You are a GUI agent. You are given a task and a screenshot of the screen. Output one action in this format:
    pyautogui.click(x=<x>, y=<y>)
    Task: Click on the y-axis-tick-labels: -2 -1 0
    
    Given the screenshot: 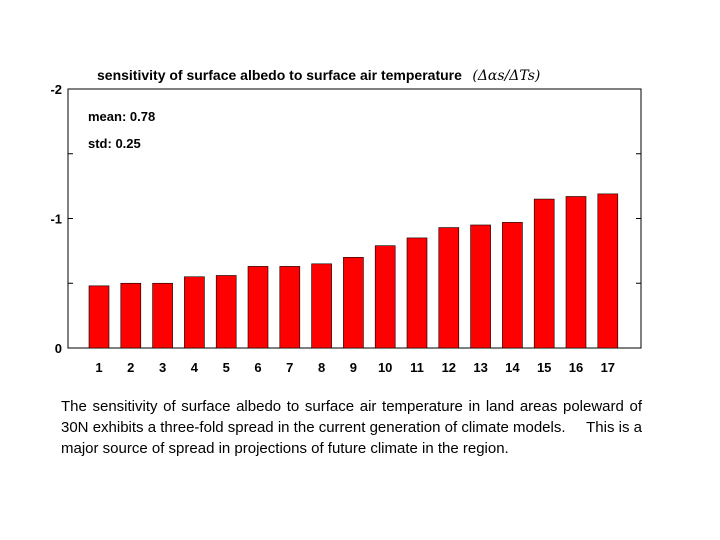 What is the action you would take?
    pyautogui.click(x=56, y=219)
    